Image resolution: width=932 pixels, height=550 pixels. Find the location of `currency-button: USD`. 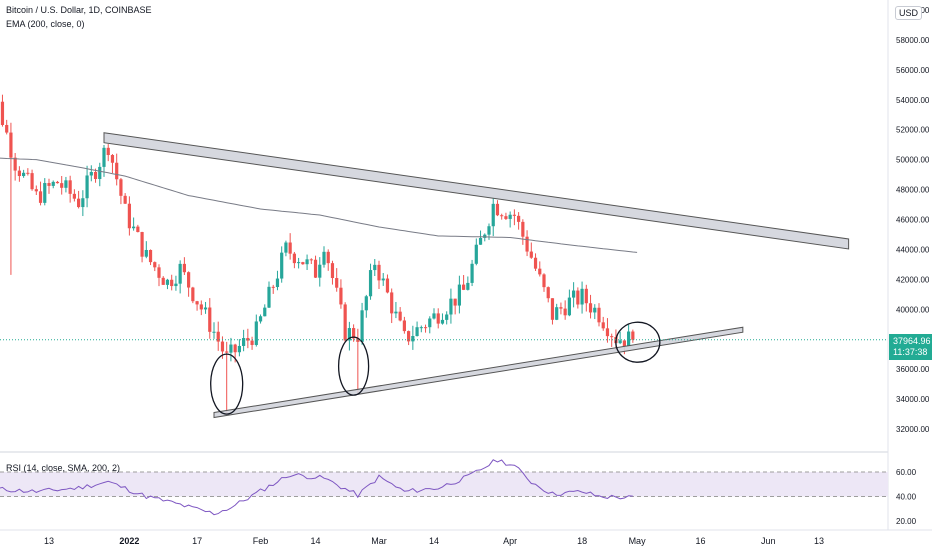

currency-button: USD is located at coordinates (908, 13).